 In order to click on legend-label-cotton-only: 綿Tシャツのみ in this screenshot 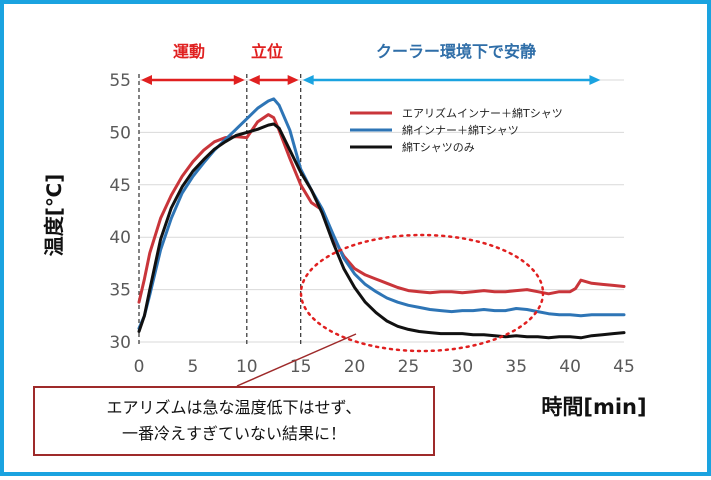, I will do `click(438, 147)`.